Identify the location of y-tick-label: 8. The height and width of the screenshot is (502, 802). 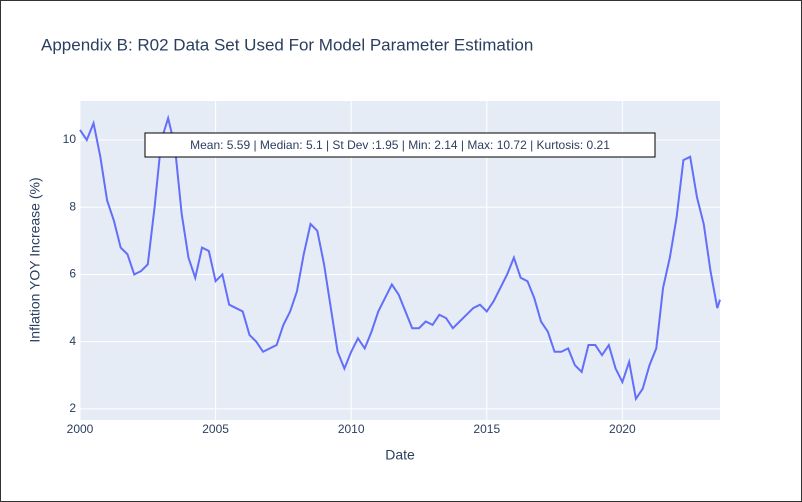
(72, 206).